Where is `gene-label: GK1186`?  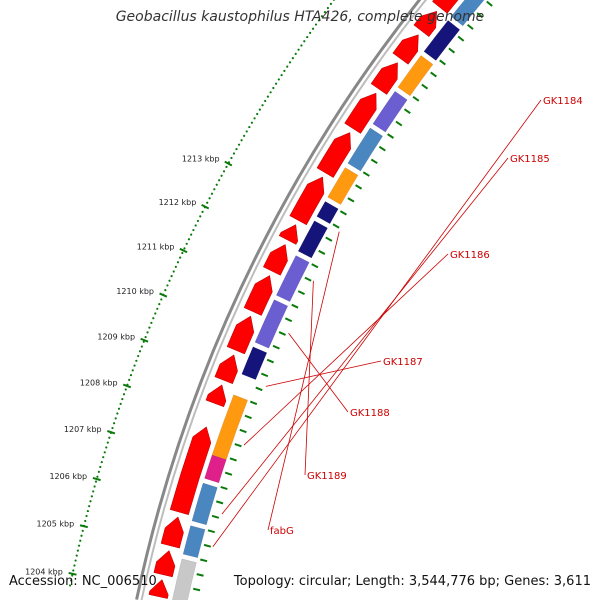 gene-label: GK1186 is located at coordinates (470, 255).